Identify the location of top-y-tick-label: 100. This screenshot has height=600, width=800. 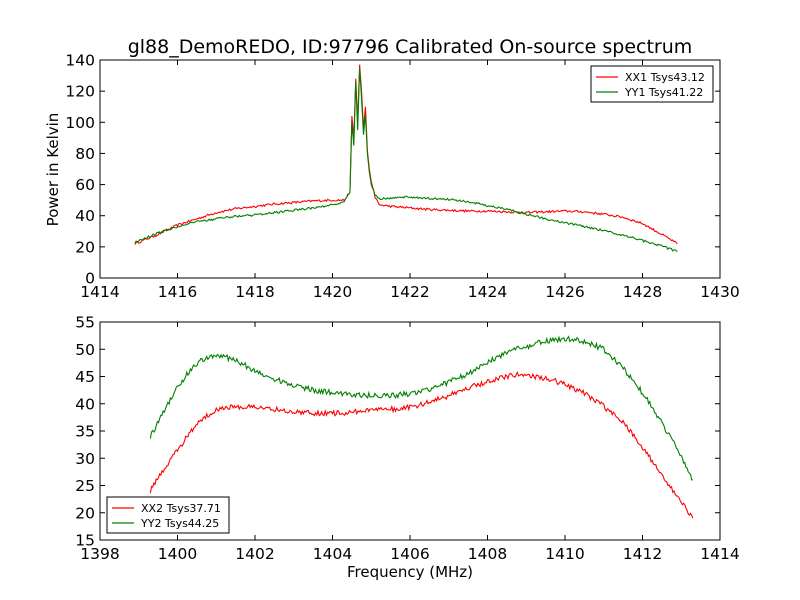
(80, 123).